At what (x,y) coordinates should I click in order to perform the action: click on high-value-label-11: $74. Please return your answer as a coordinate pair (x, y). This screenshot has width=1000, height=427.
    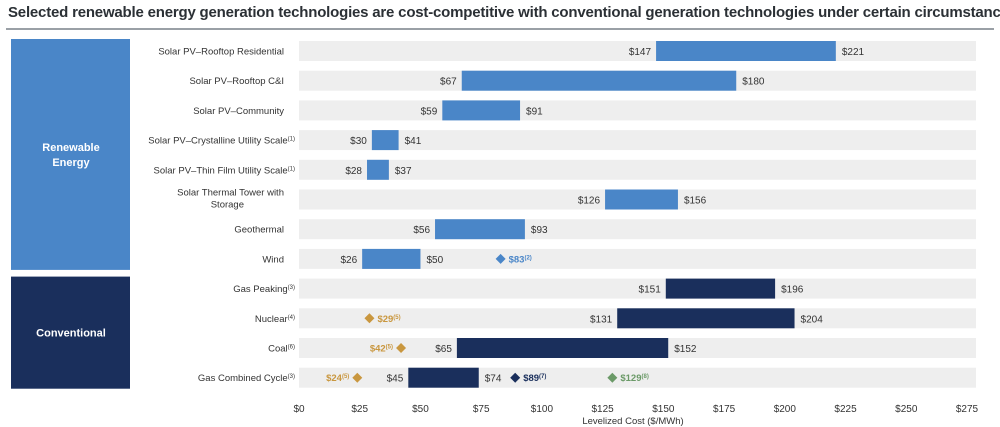
    Looking at the image, I should click on (493, 379).